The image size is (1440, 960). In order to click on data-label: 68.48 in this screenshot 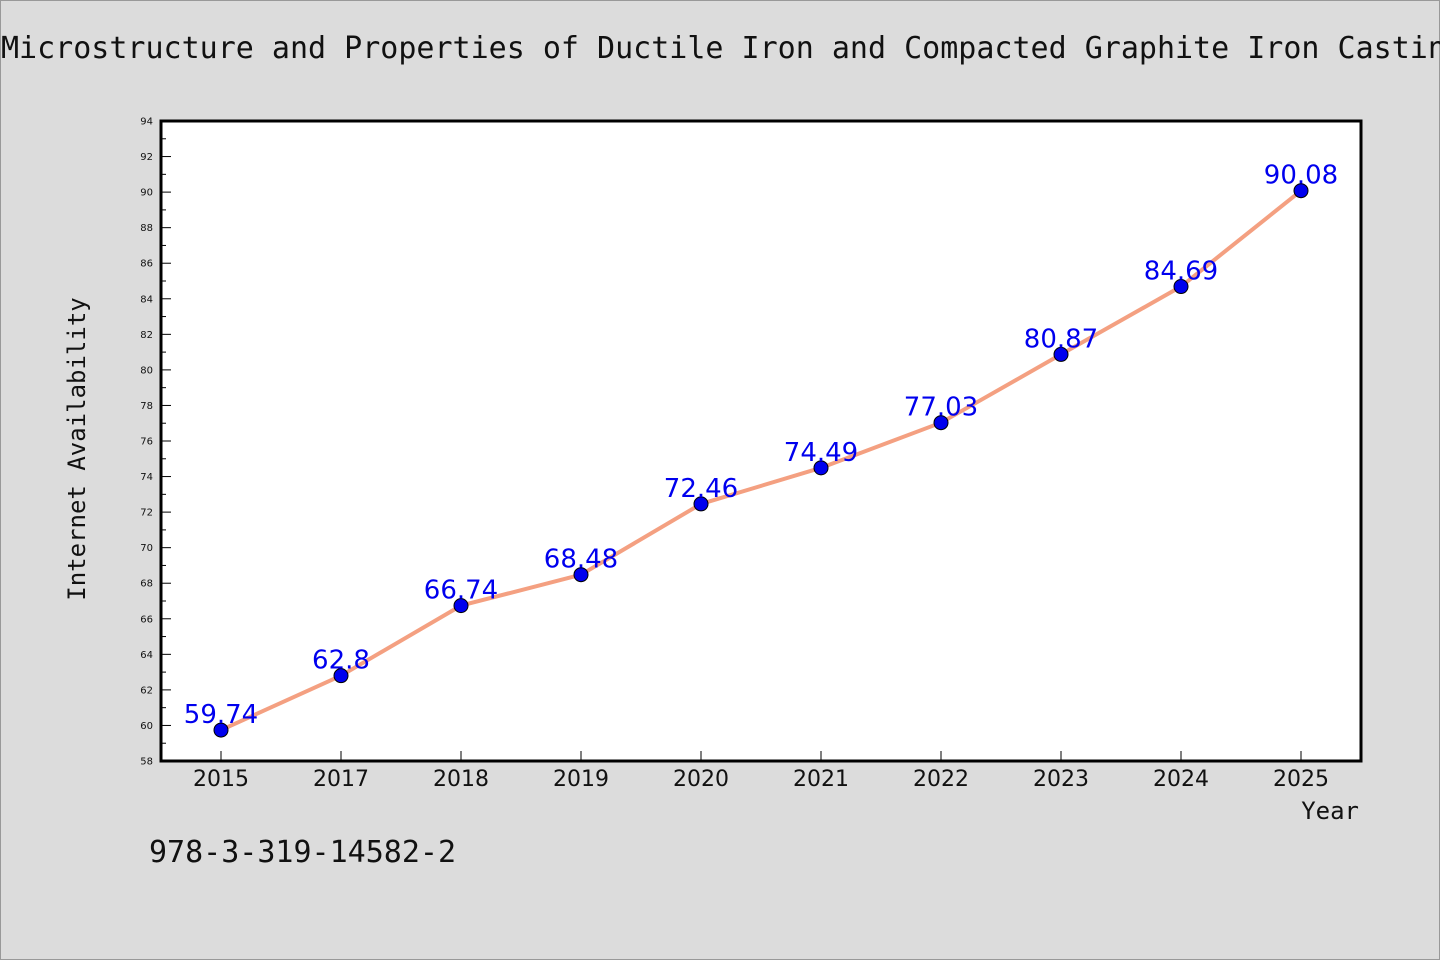, I will do `click(581, 560)`.